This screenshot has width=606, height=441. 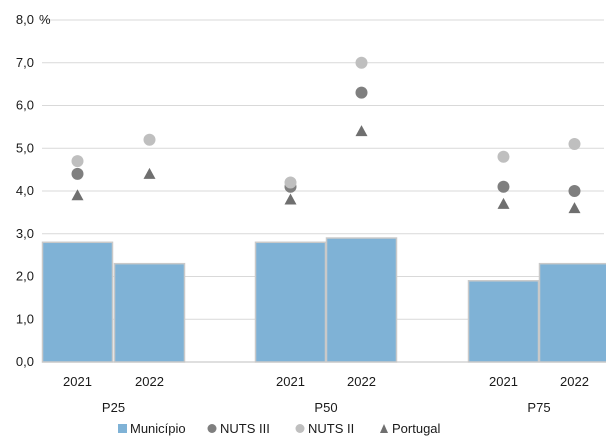 I want to click on legend-label: NUTS III, so click(x=245, y=428).